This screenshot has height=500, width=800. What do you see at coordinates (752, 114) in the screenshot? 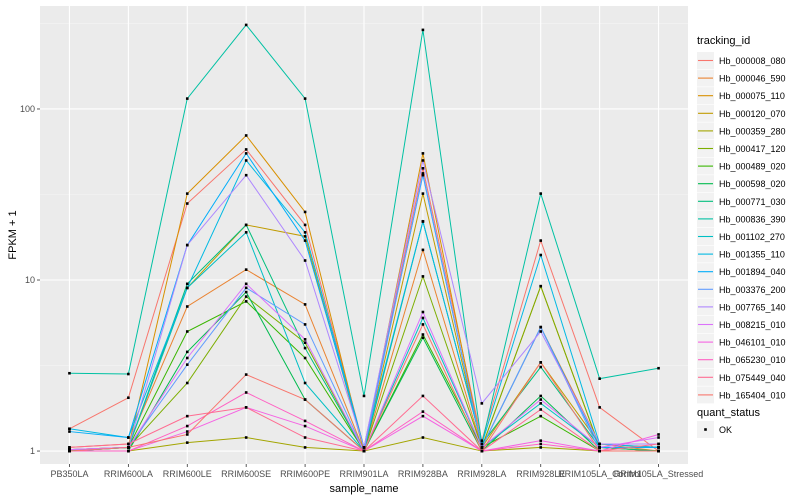
I see `legend-label: Hb_000120_070` at bounding box center [752, 114].